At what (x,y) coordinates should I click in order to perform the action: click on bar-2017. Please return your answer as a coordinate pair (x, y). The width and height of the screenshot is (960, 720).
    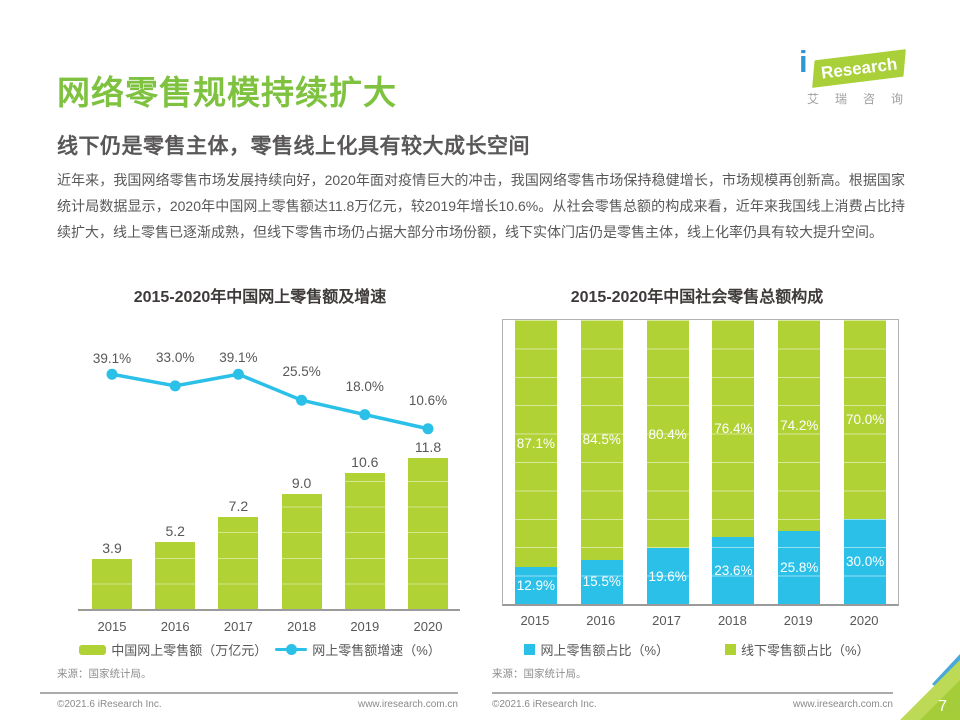
    Looking at the image, I should click on (238, 562).